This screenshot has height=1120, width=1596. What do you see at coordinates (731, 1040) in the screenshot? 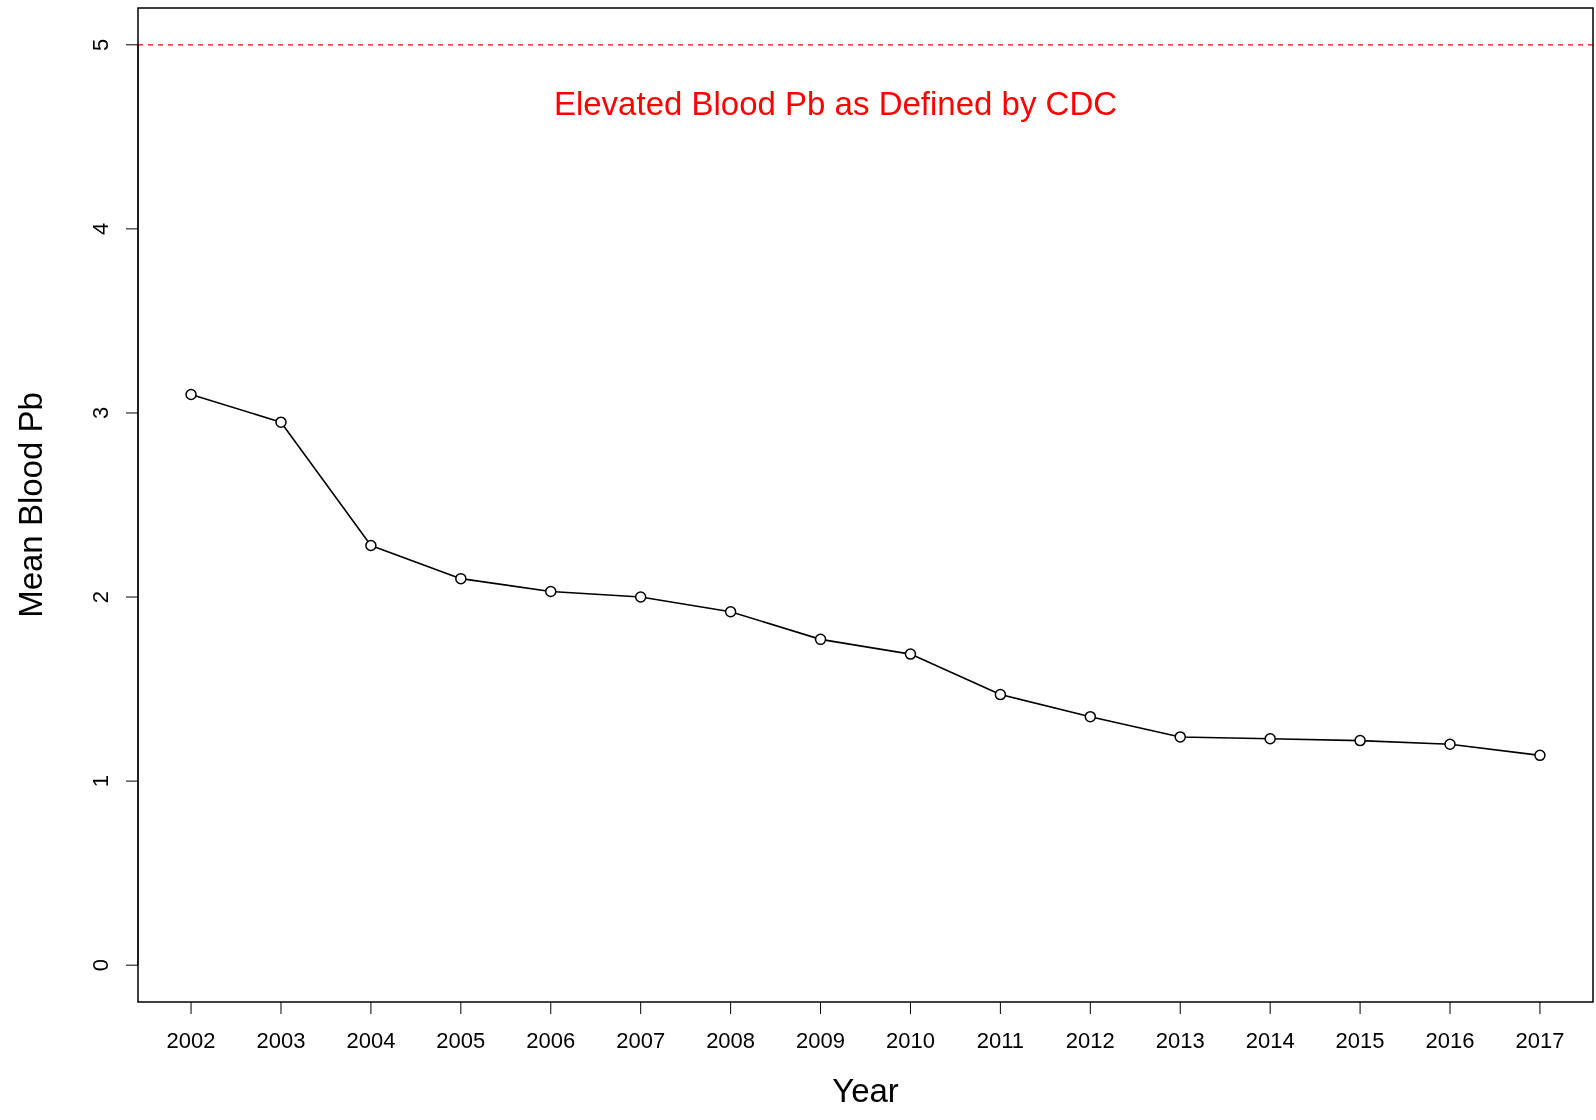
I see `x-tick-label: 2008` at bounding box center [731, 1040].